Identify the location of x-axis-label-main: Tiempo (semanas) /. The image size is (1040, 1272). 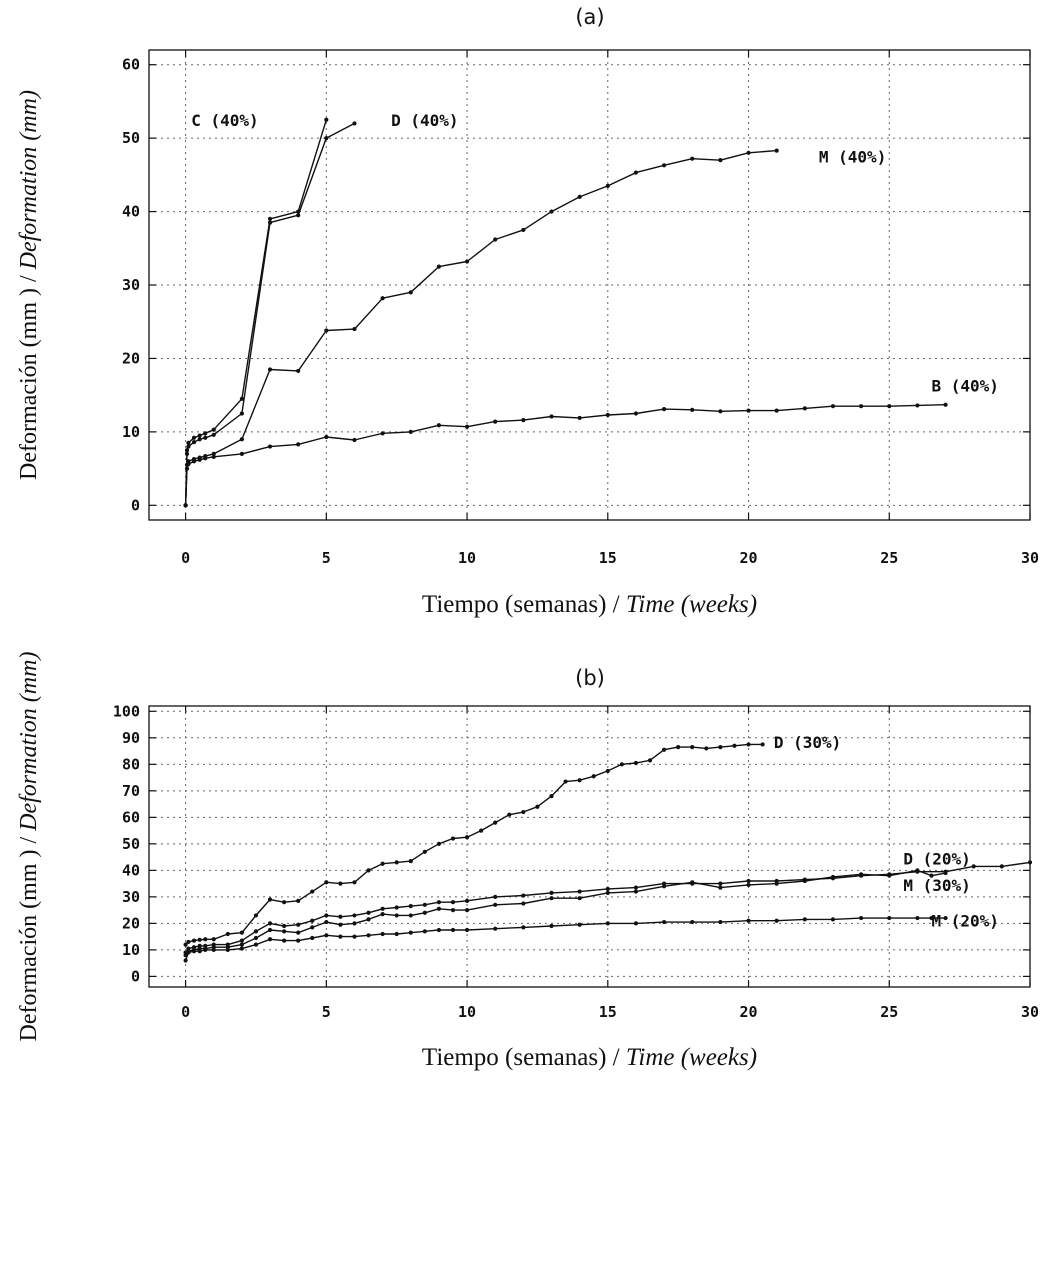
(524, 604).